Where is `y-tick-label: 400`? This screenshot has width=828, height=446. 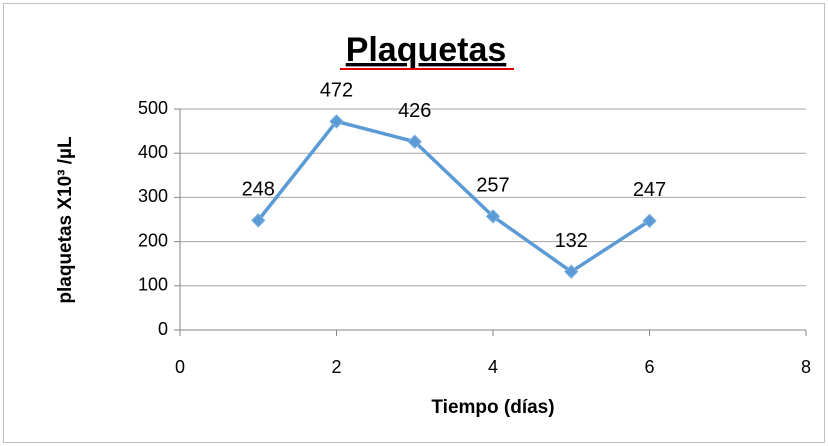
y-tick-label: 400 is located at coordinates (153, 152).